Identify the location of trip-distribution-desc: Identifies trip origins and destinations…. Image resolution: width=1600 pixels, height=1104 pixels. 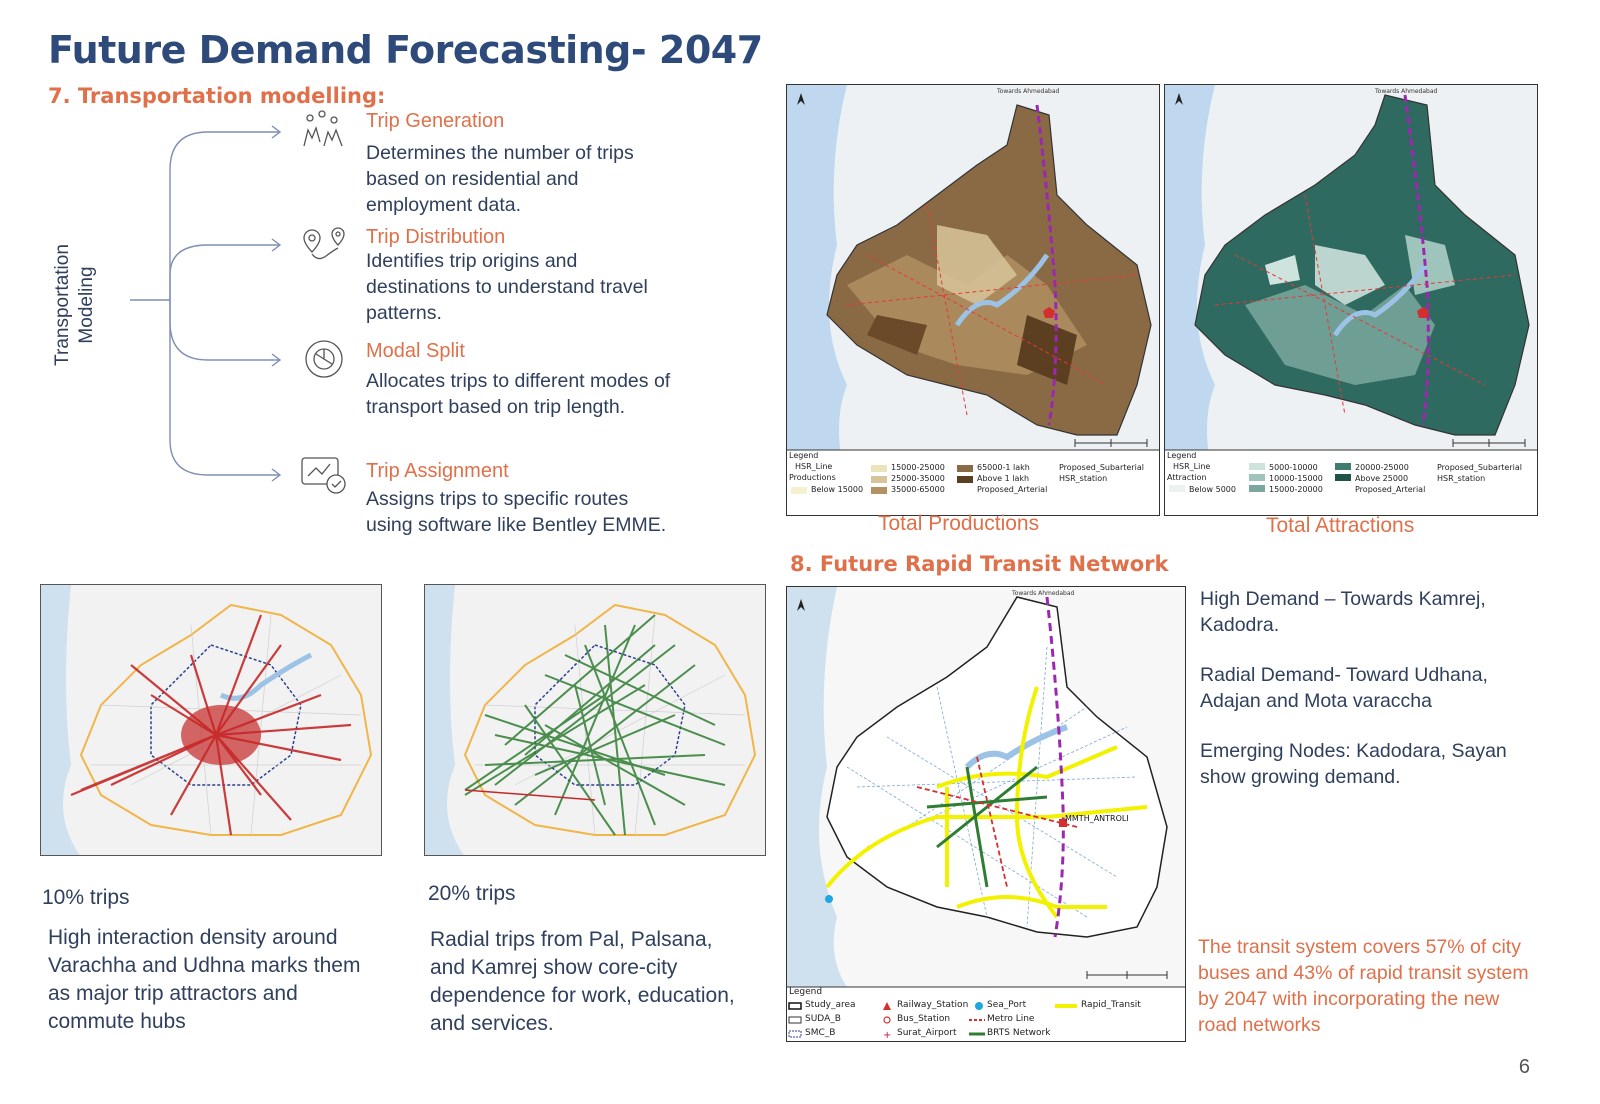
(507, 287).